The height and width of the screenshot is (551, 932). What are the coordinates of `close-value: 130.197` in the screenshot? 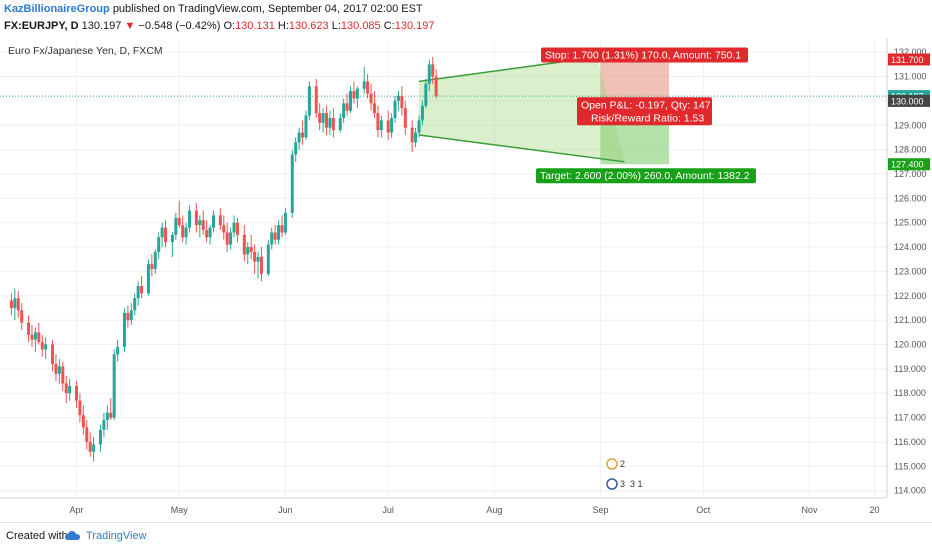 It's located at (414, 26).